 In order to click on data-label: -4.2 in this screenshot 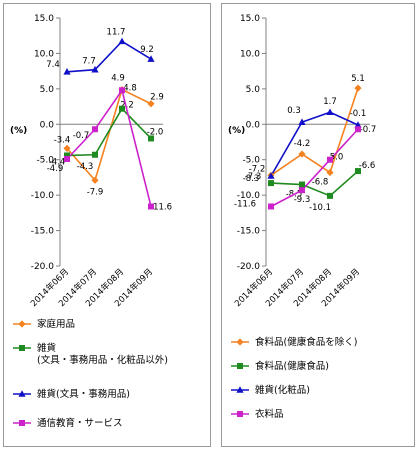, I will do `click(302, 144)`.